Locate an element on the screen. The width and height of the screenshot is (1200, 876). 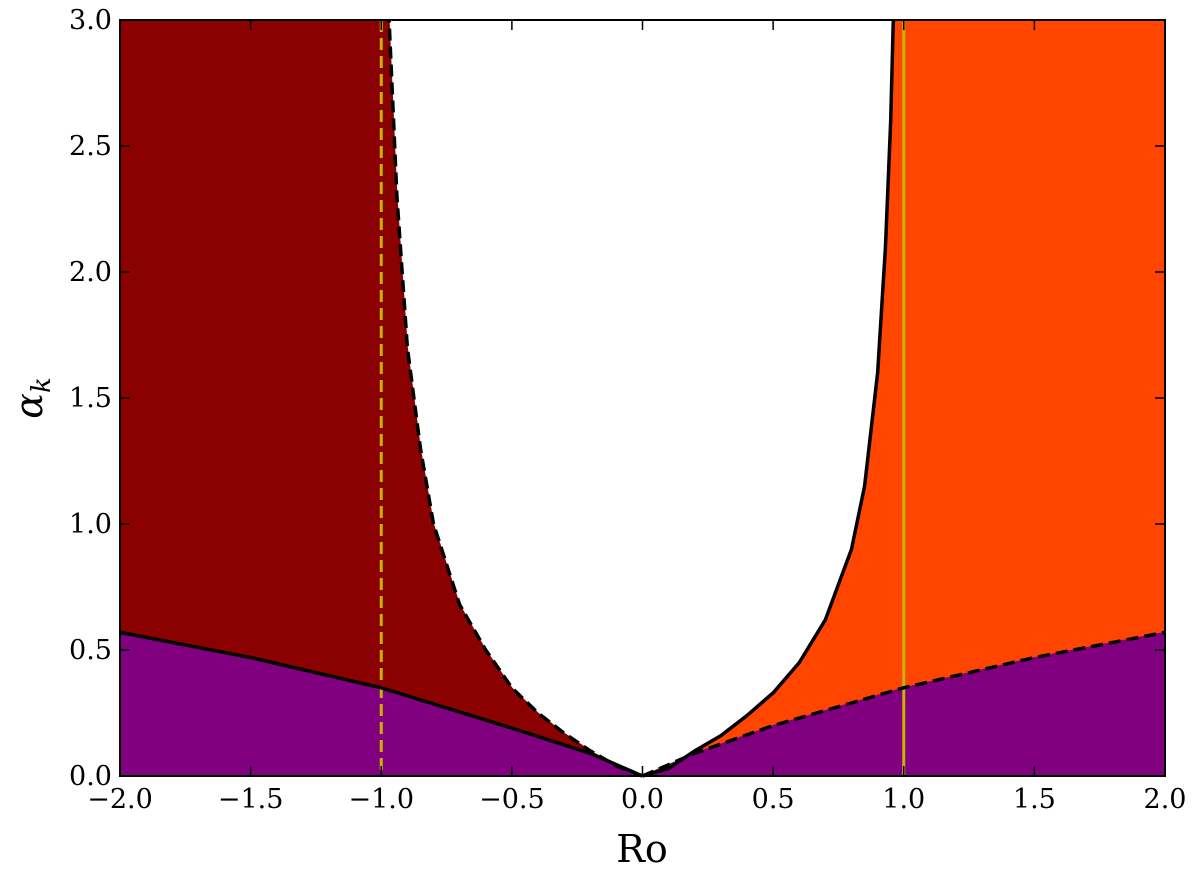
x-tick-label: 1.0 is located at coordinates (903, 799).